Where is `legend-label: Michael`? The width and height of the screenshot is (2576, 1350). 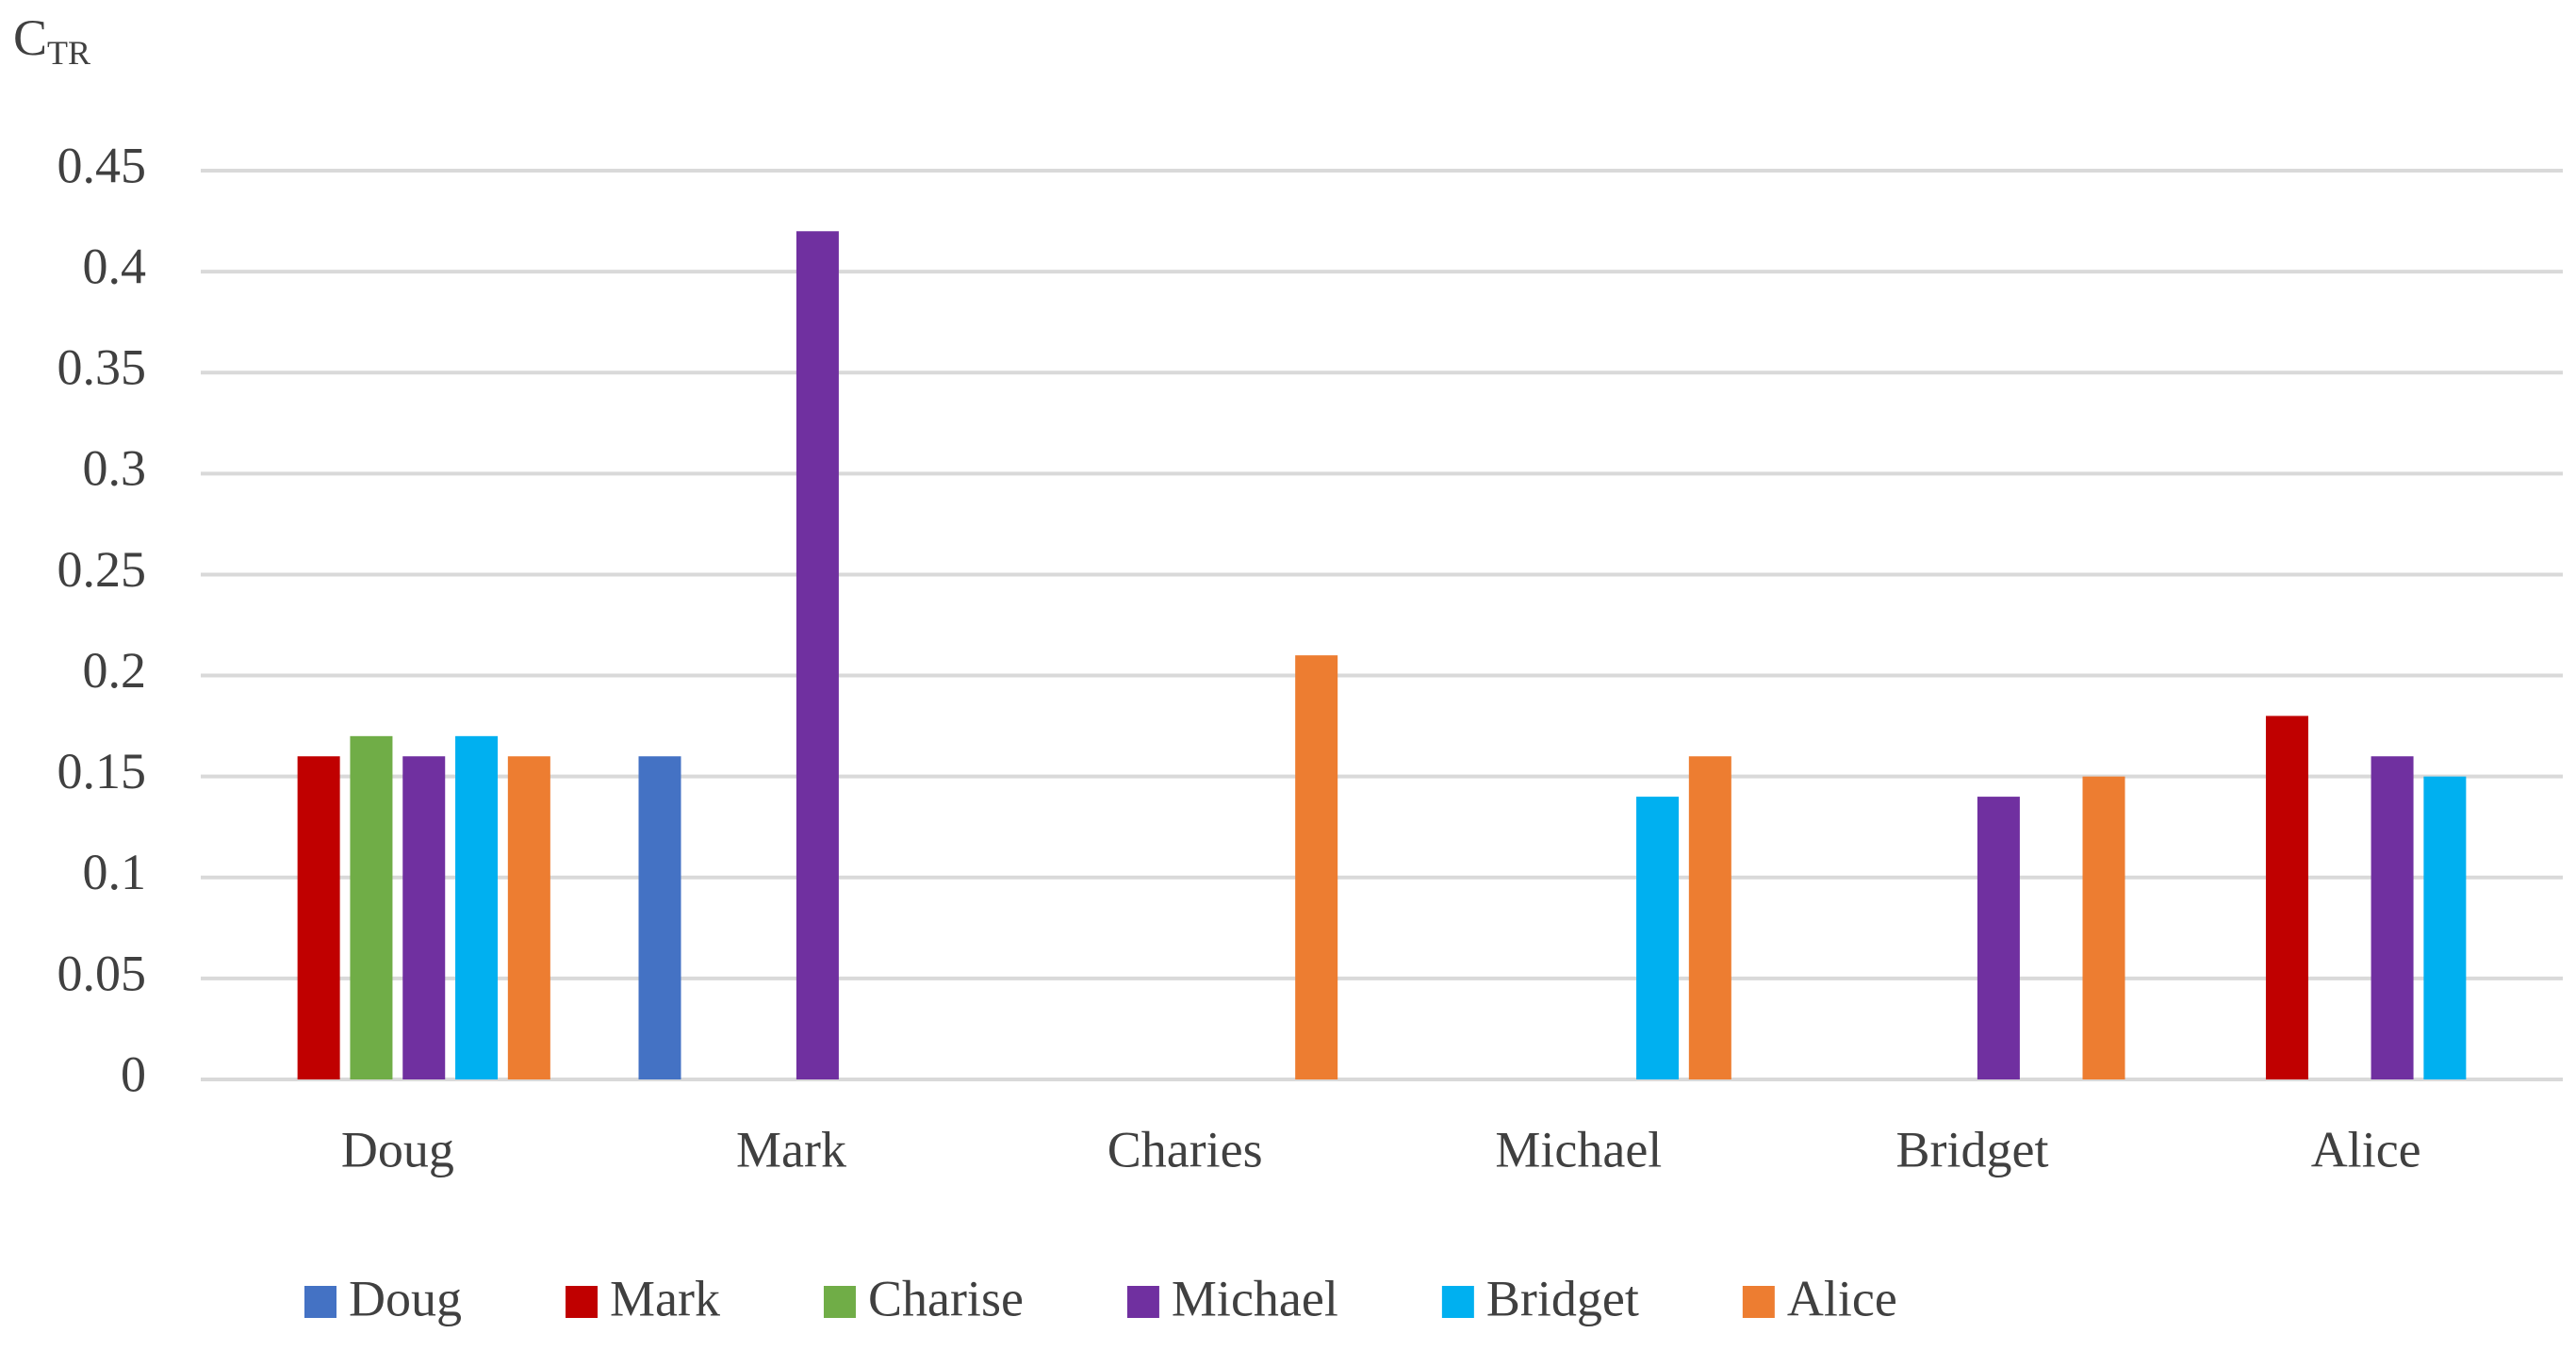 legend-label: Michael is located at coordinates (1255, 1298).